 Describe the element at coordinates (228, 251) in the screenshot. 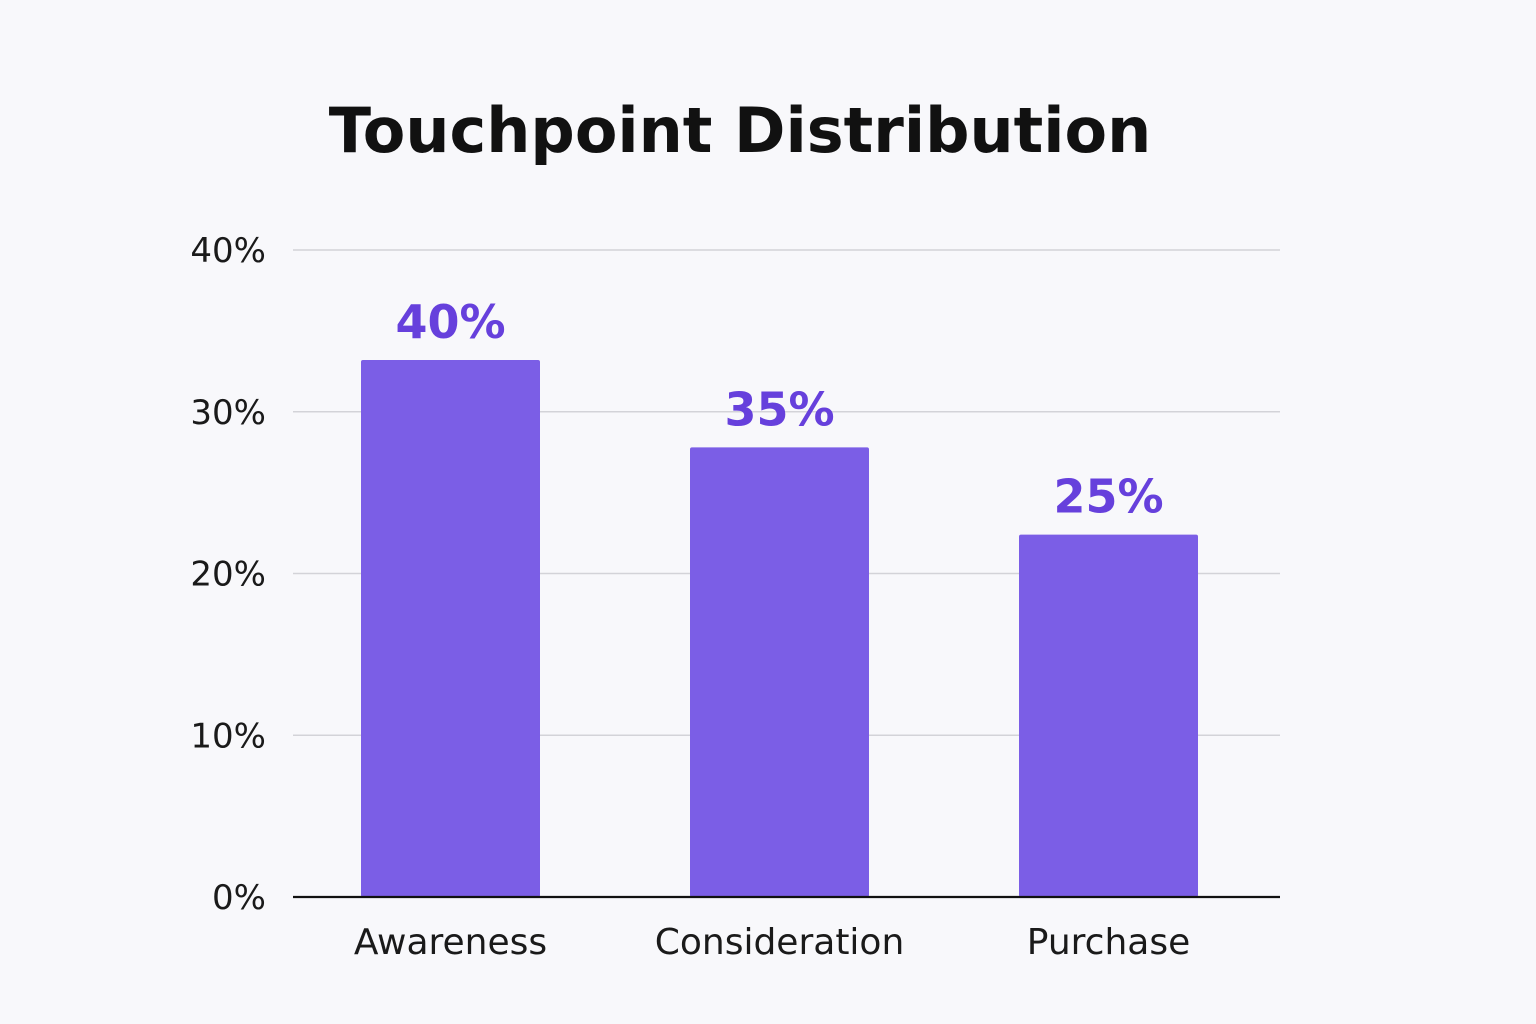

I see `y-tick-label: 40%` at that location.